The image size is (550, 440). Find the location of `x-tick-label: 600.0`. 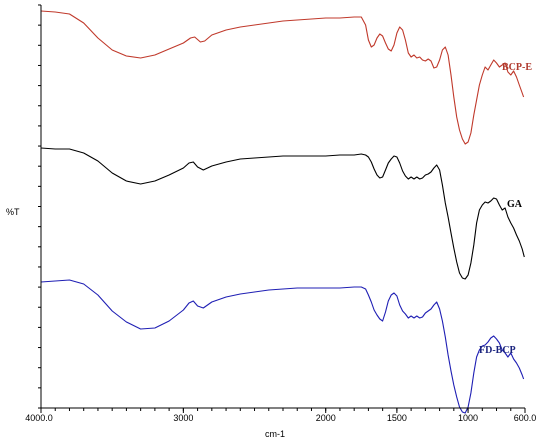

x-tick-label: 600.0 is located at coordinates (525, 418).